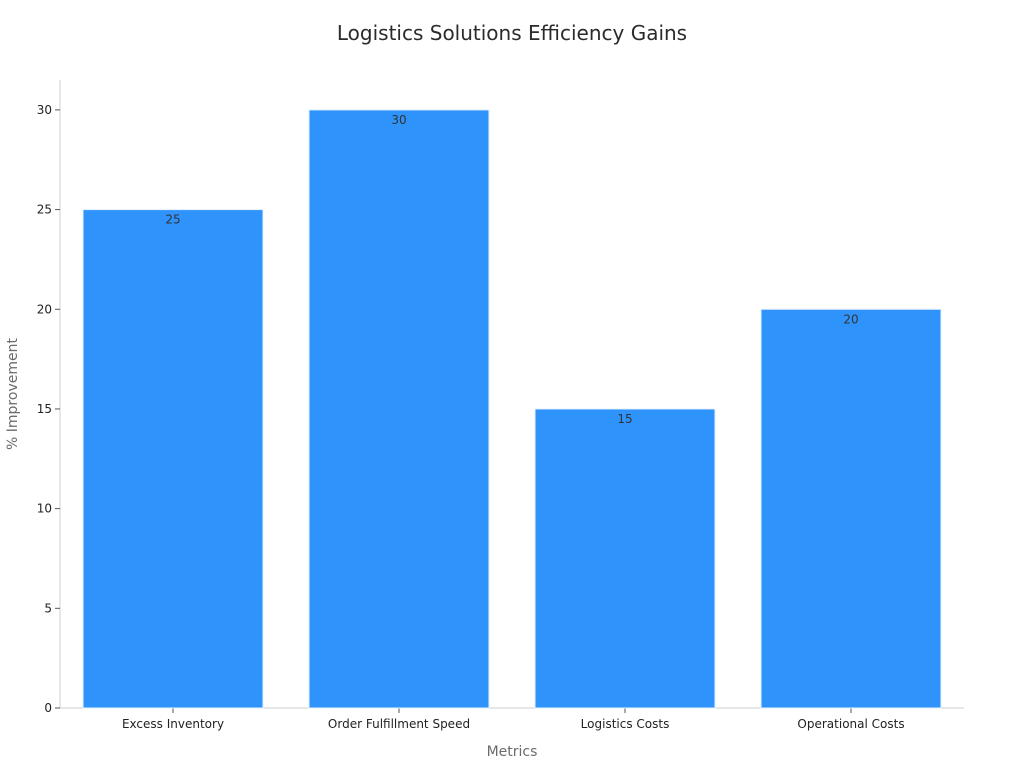 The image size is (1024, 768). I want to click on y-axis-title: % Improvement, so click(13, 394).